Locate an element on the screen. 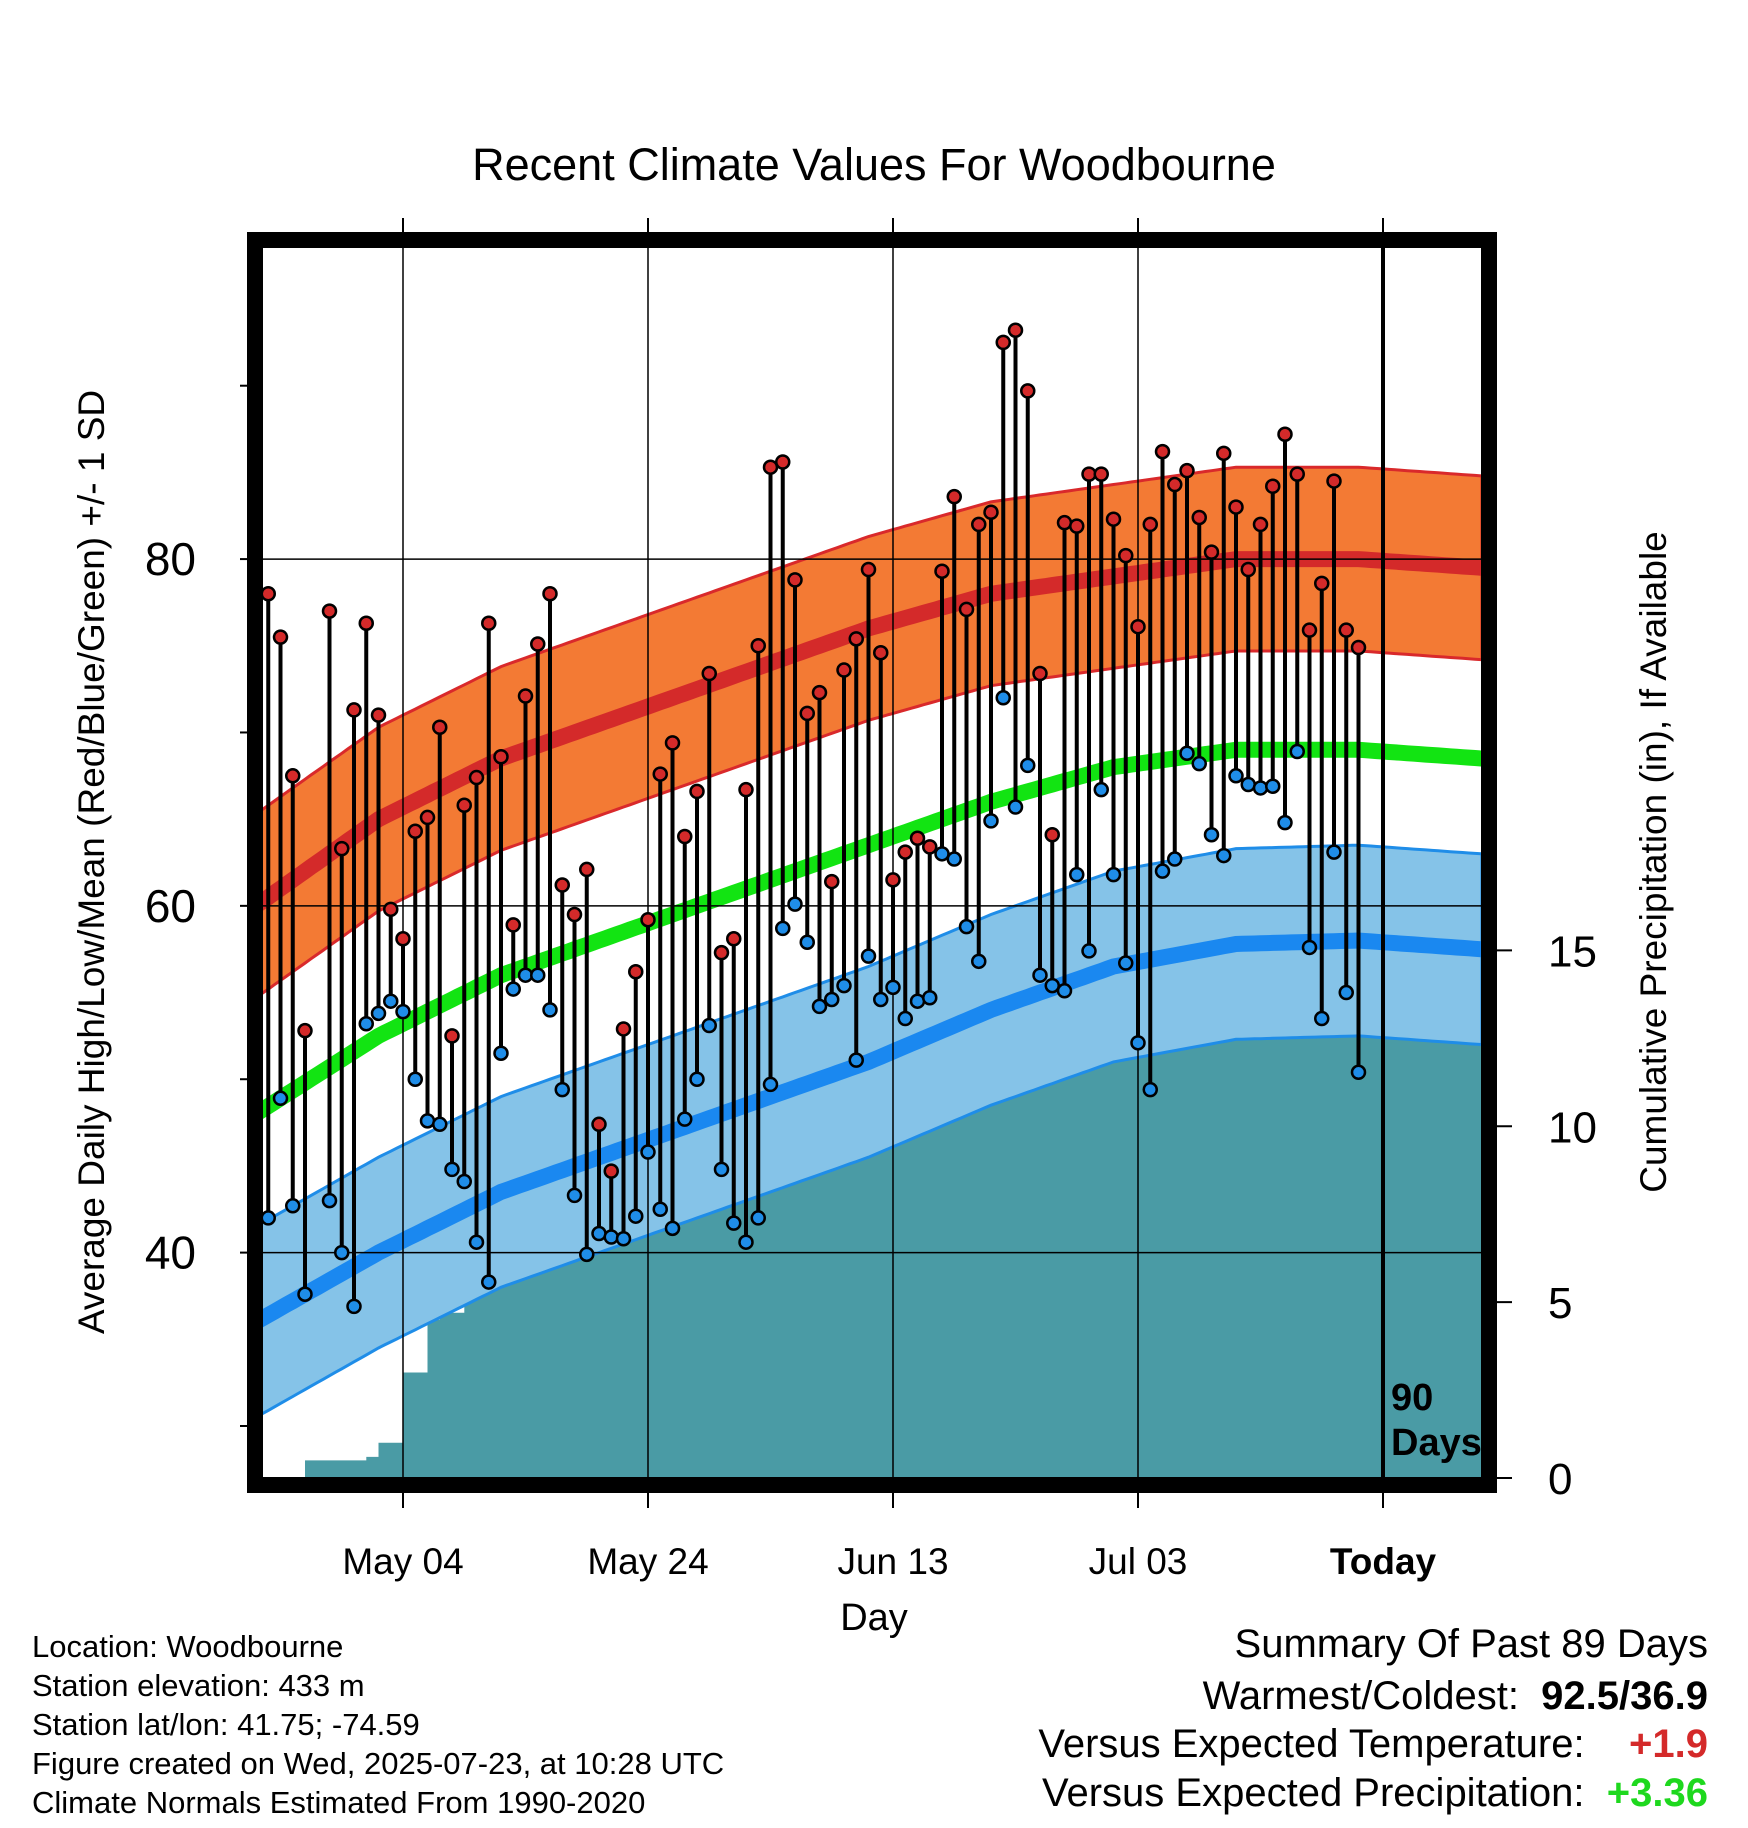 The width and height of the screenshot is (1748, 1828). y2-tick-label: 10 is located at coordinates (1572, 1127).